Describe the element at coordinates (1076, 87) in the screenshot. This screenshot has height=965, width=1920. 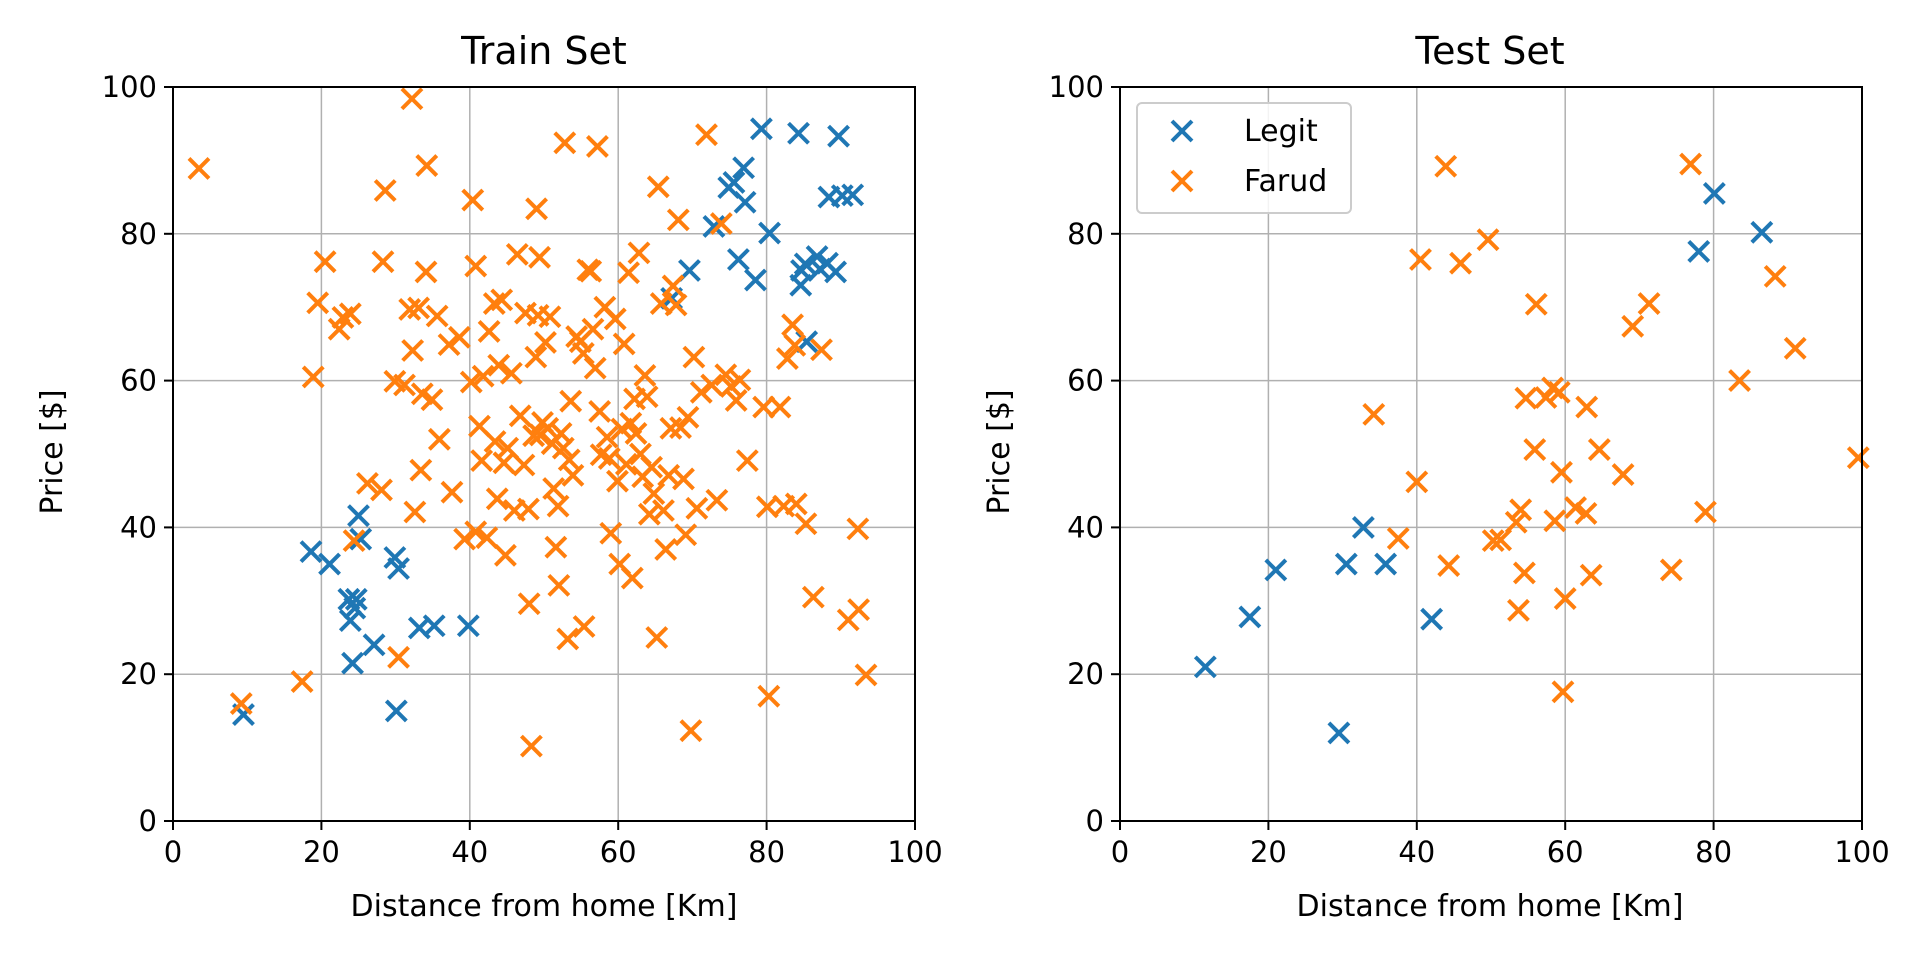
I see `test-set-y-tick-label: 100` at that location.